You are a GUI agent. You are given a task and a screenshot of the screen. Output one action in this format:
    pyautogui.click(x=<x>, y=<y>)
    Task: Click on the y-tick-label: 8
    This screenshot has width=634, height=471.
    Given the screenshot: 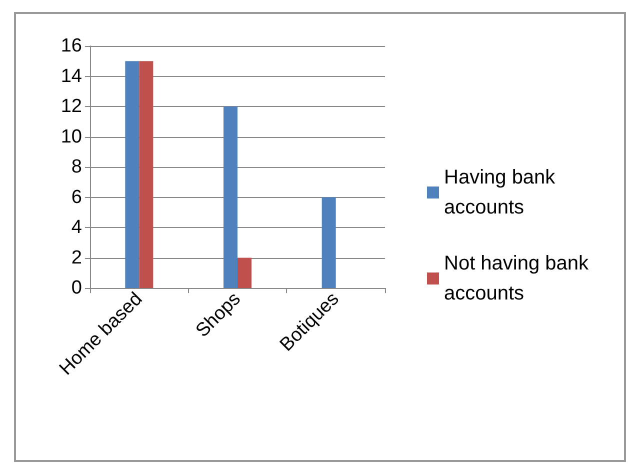 What is the action you would take?
    pyautogui.click(x=76, y=167)
    